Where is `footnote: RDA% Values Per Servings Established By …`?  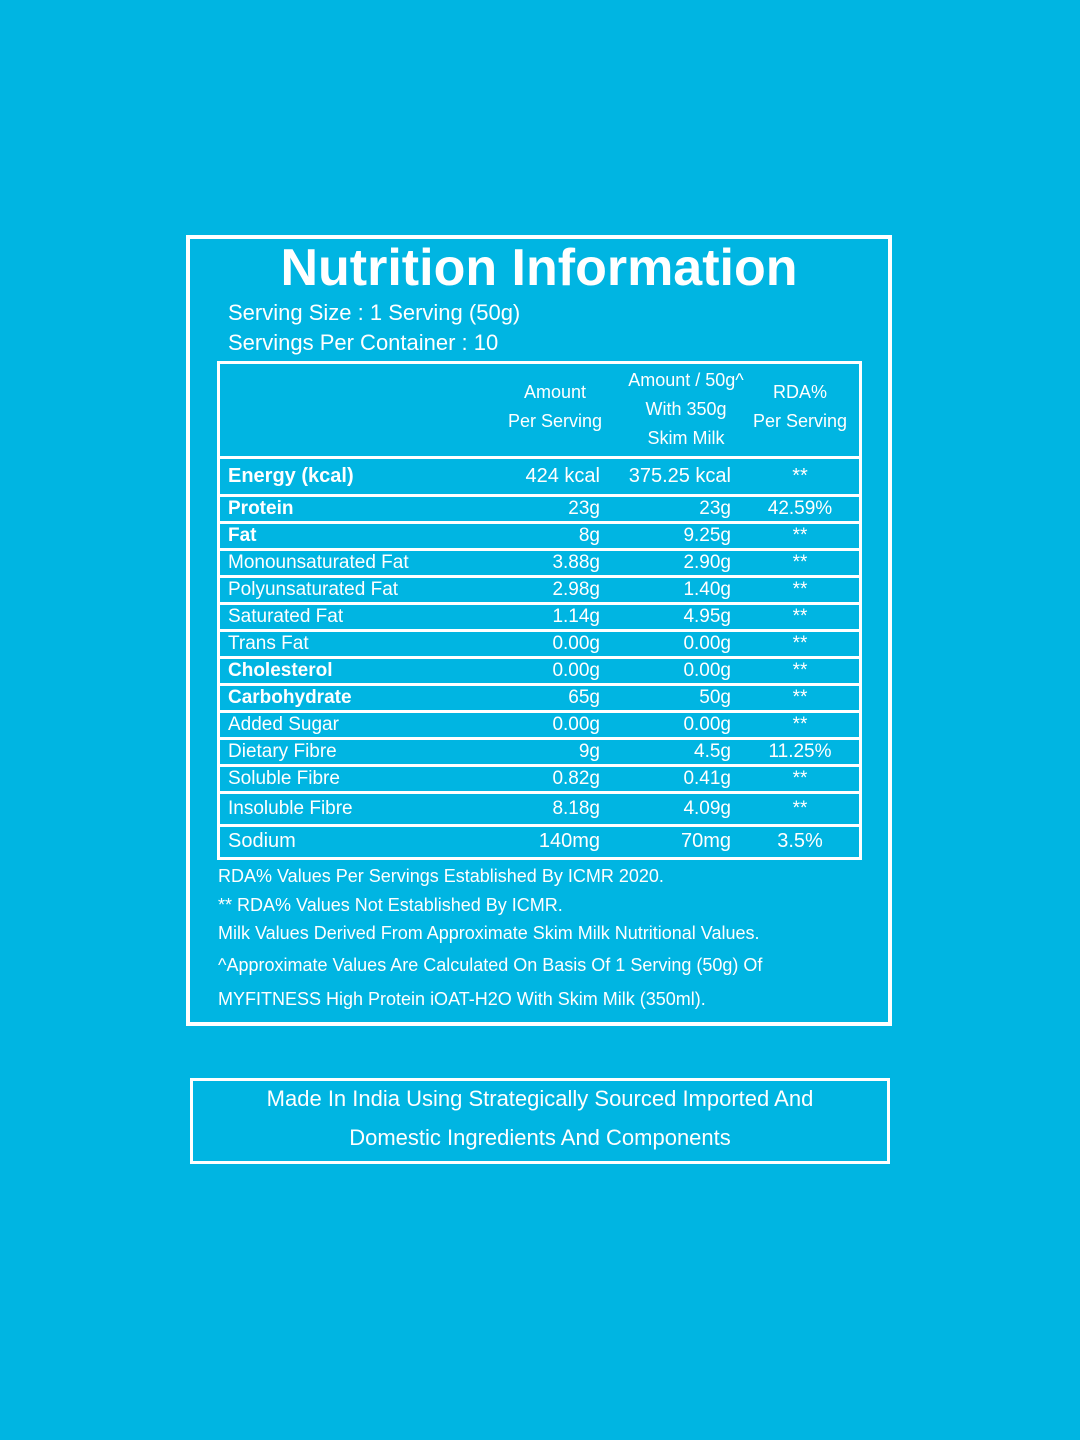 footnote: RDA% Values Per Servings Established By … is located at coordinates (441, 876).